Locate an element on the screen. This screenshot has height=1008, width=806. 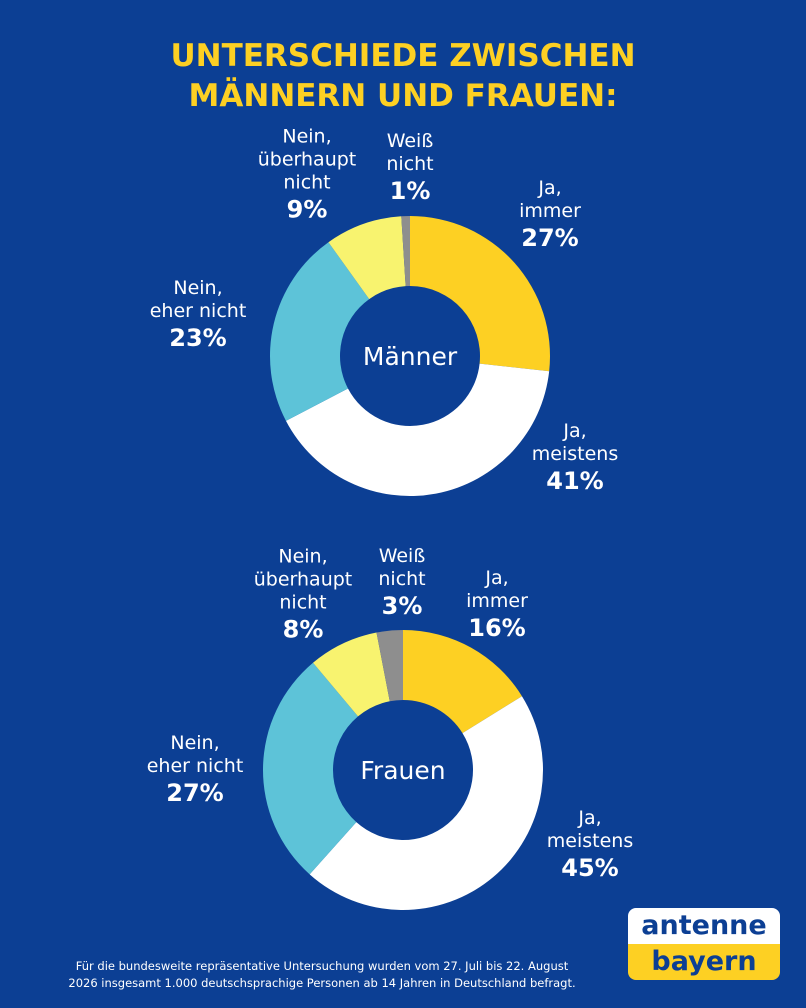
segment-label: Ja, meistens 45% is located at coordinates (590, 845).